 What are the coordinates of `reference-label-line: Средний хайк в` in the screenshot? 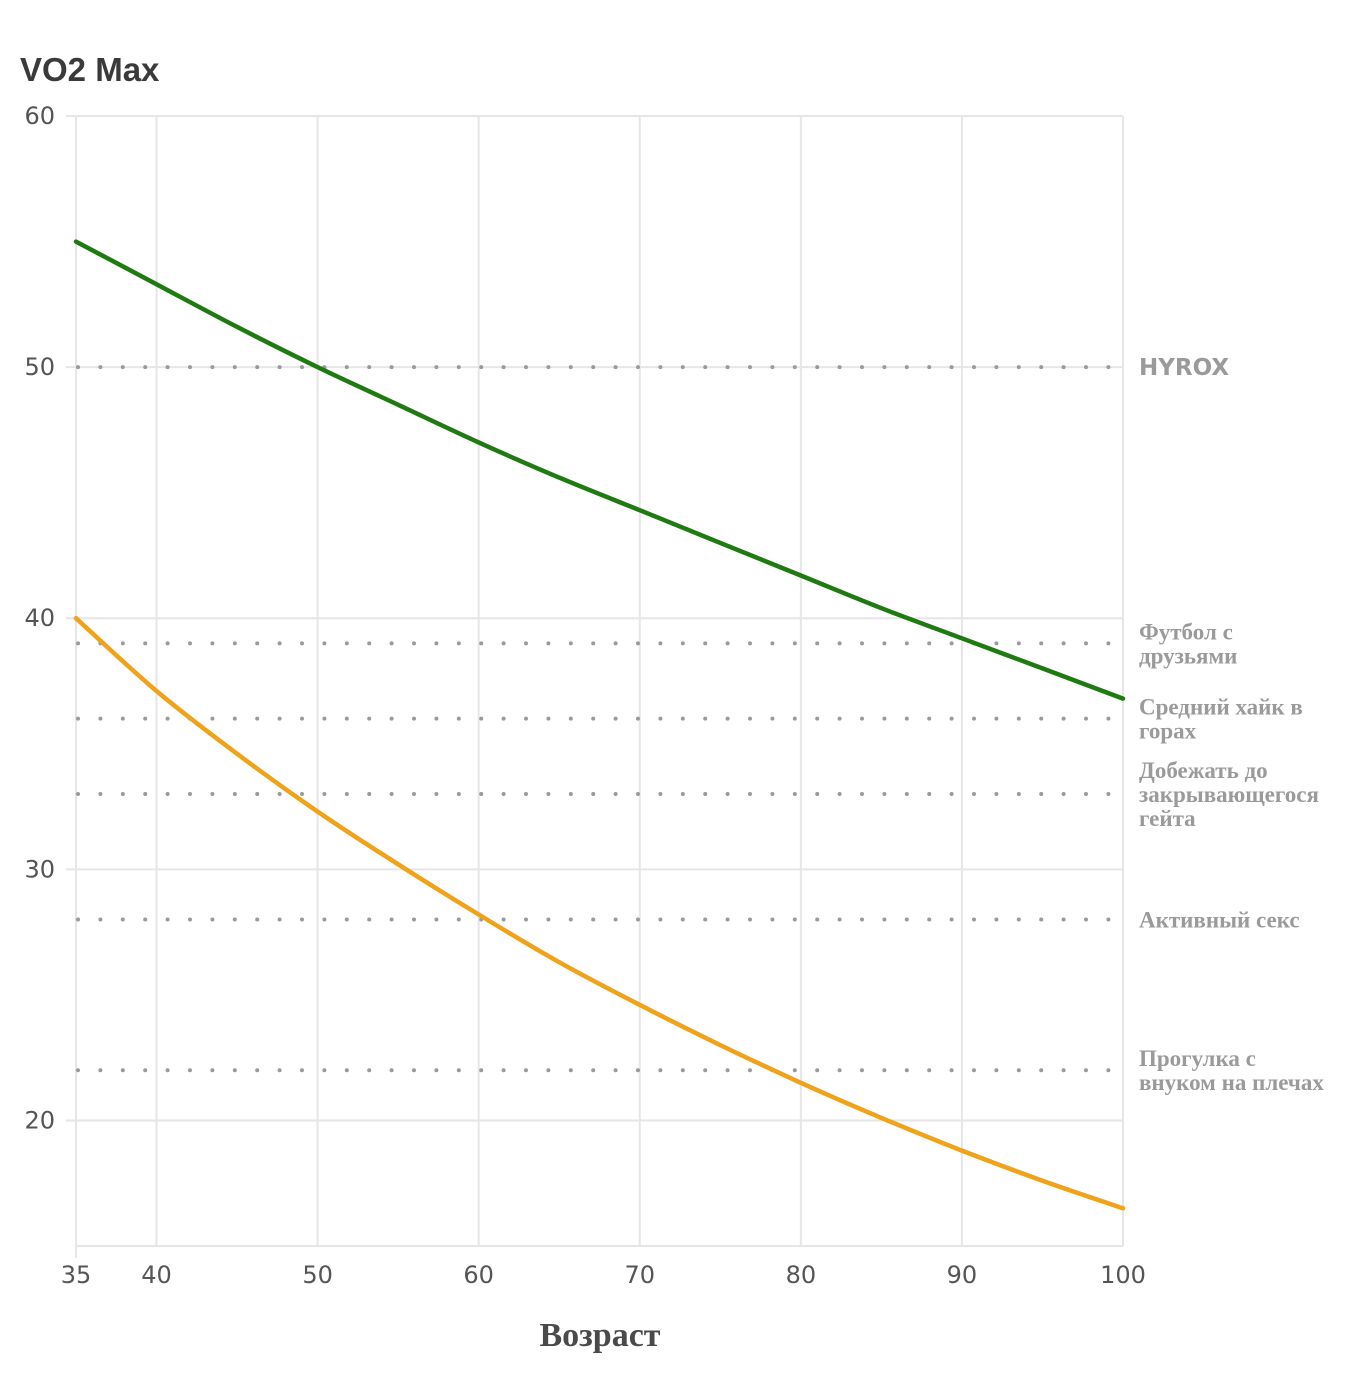 It's located at (1221, 707).